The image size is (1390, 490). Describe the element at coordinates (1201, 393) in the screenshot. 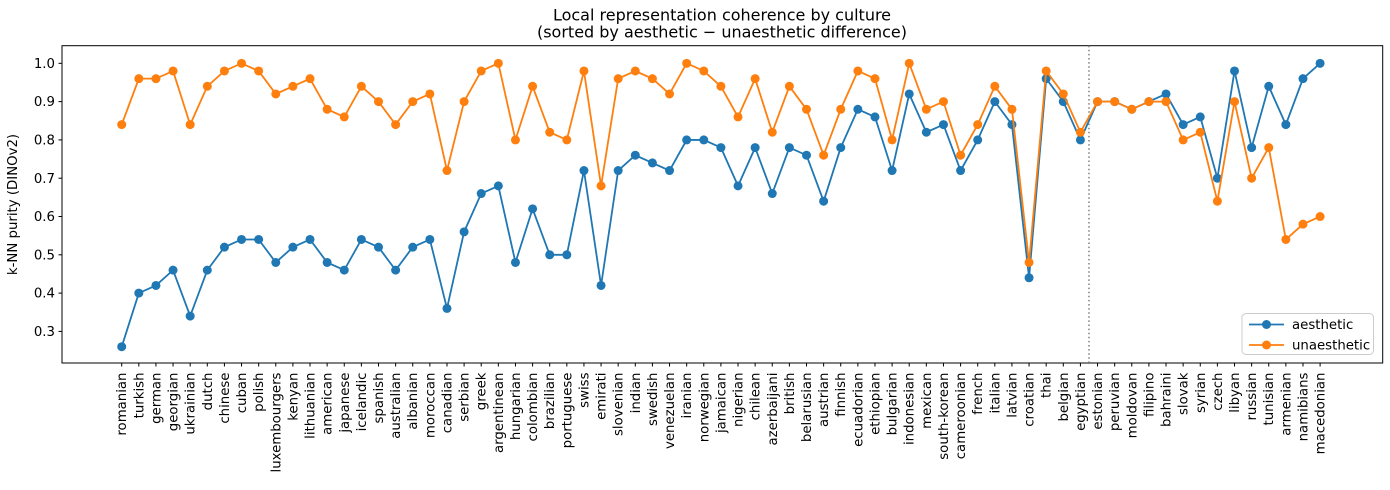

I see `x-tick-label: syrian` at that location.